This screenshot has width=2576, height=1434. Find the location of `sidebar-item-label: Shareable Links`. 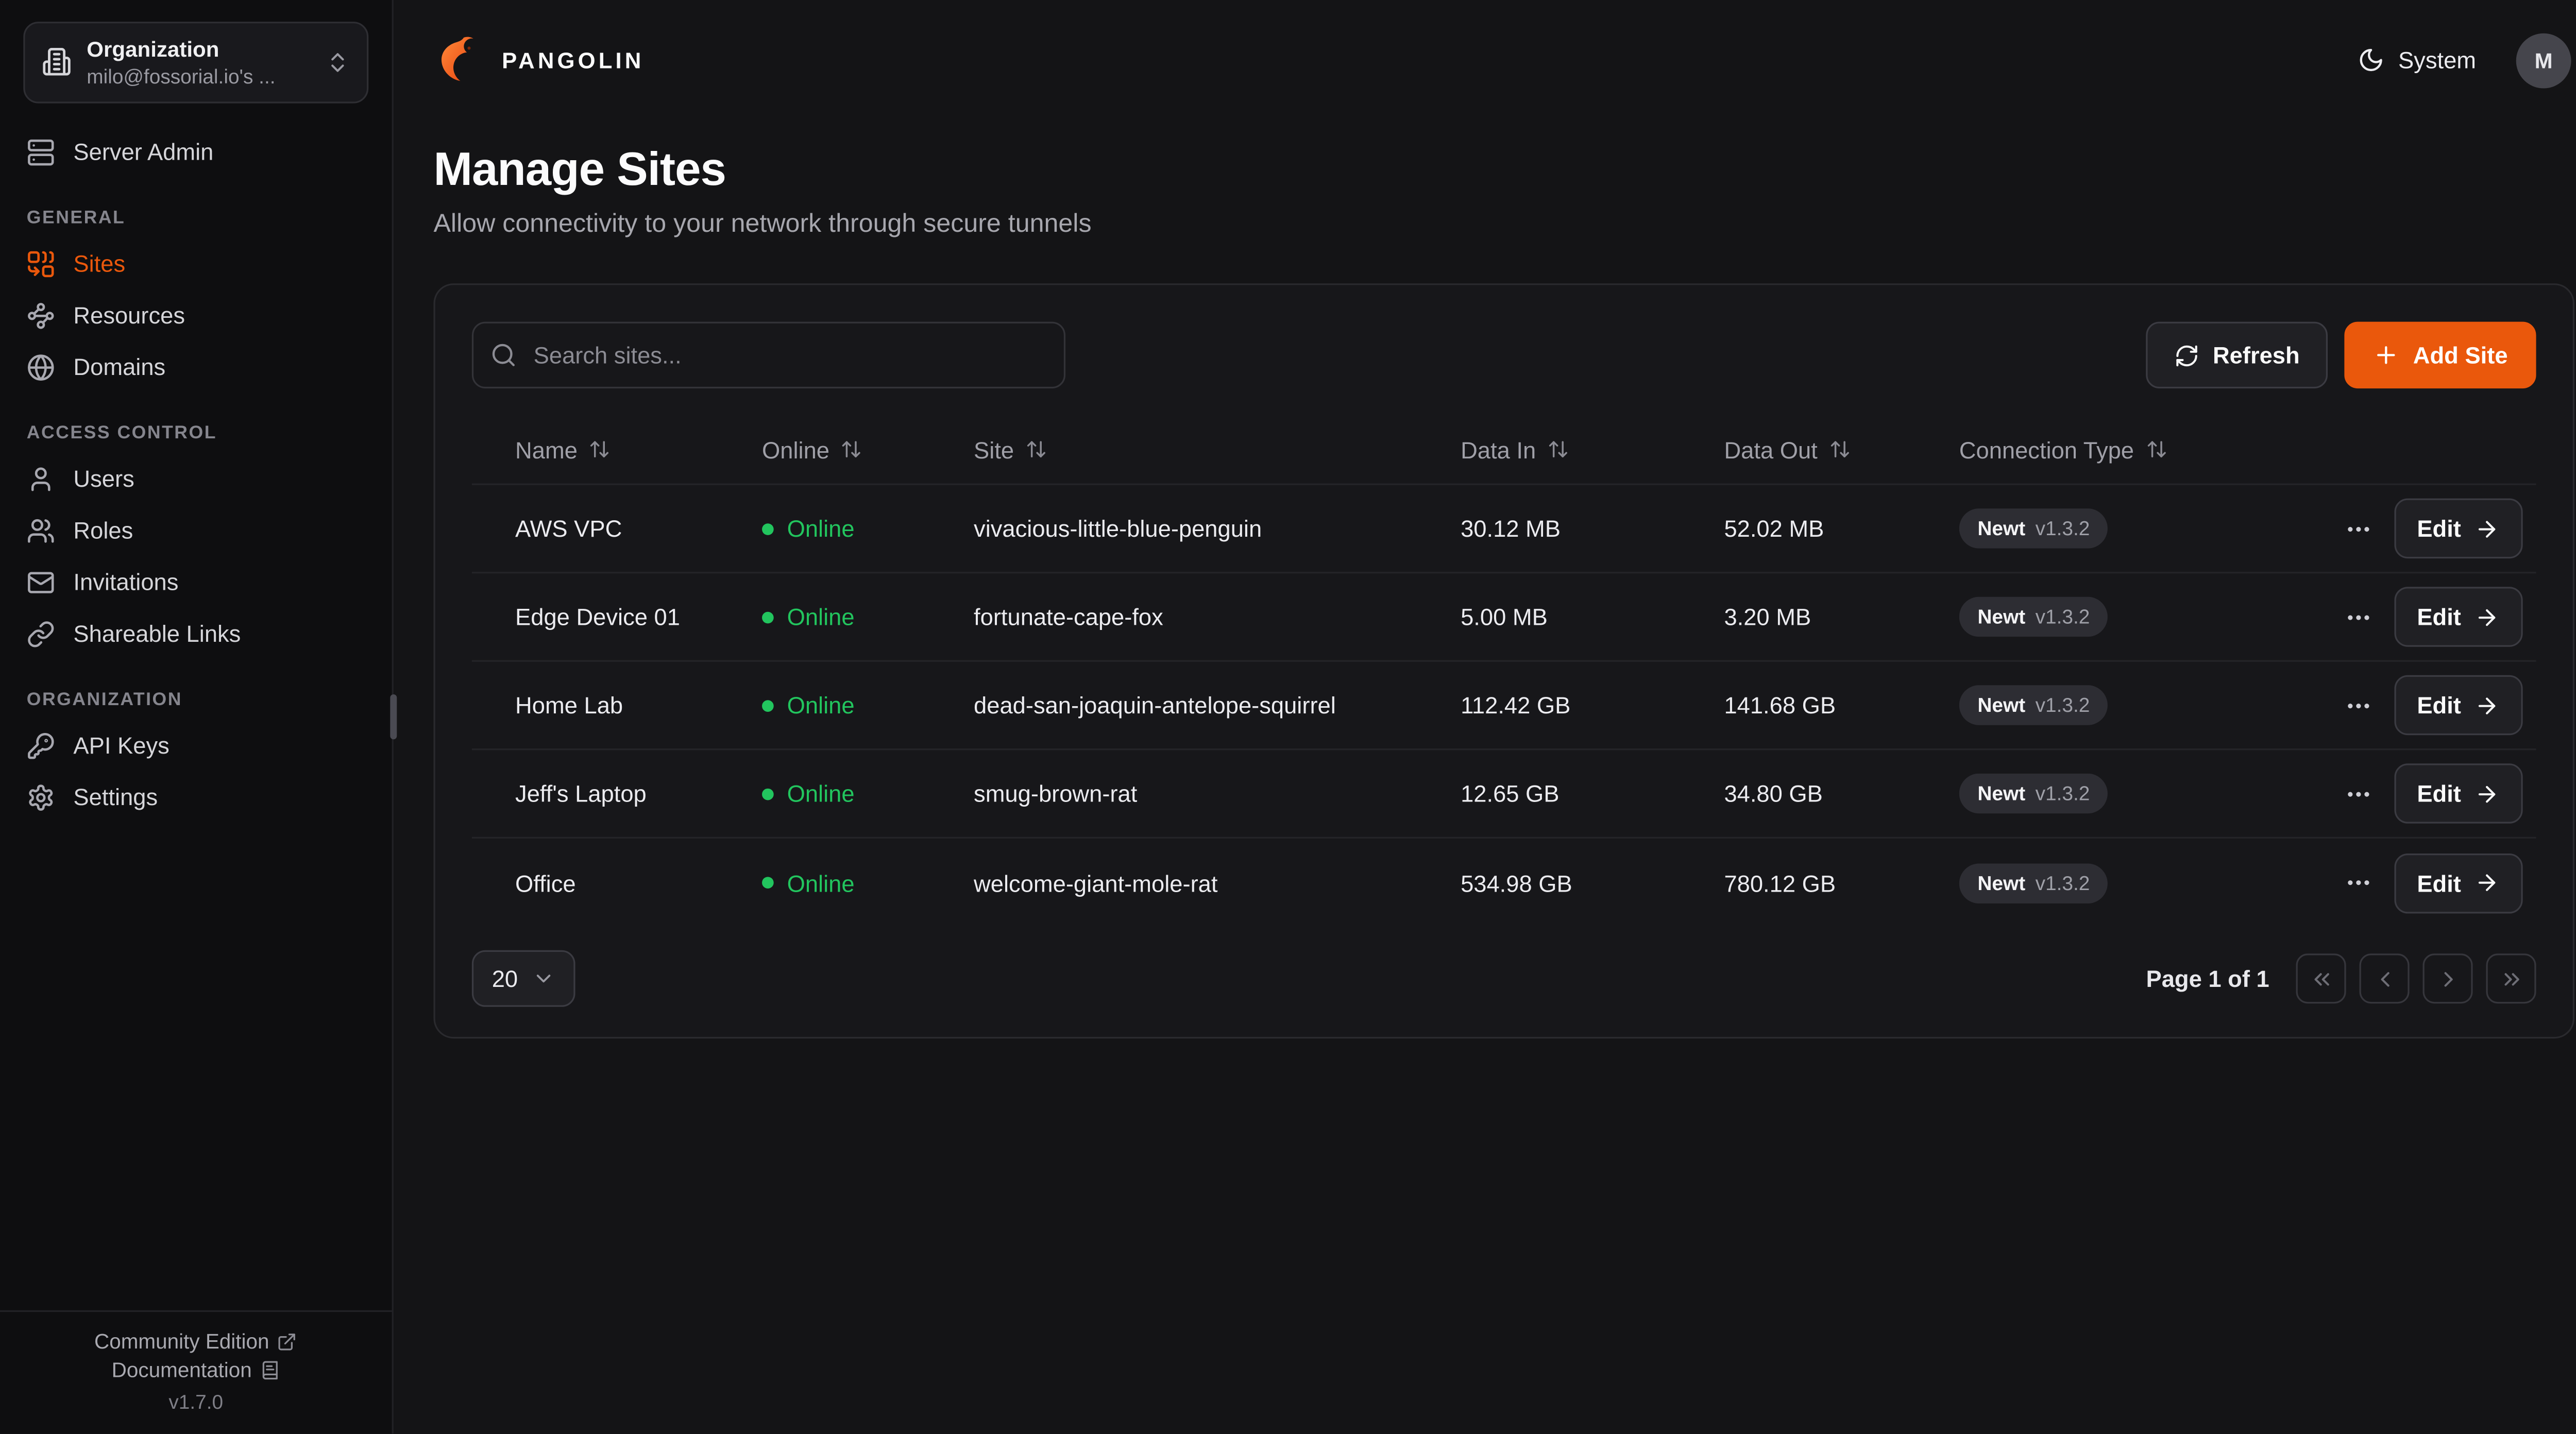

sidebar-item-label: Shareable Links is located at coordinates (157, 633).